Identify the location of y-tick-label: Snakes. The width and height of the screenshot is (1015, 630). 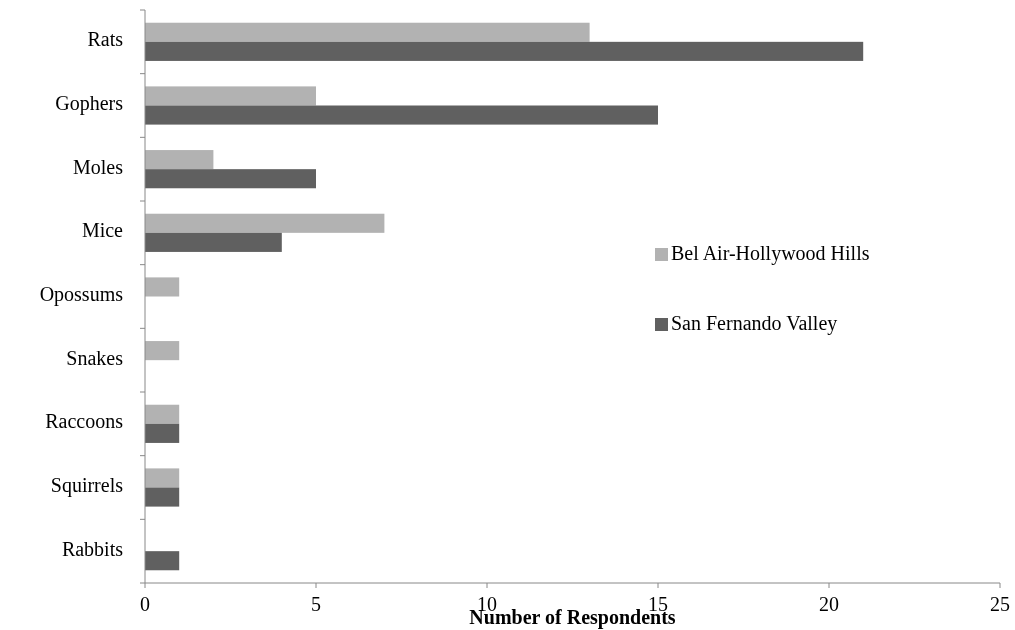
(95, 357).